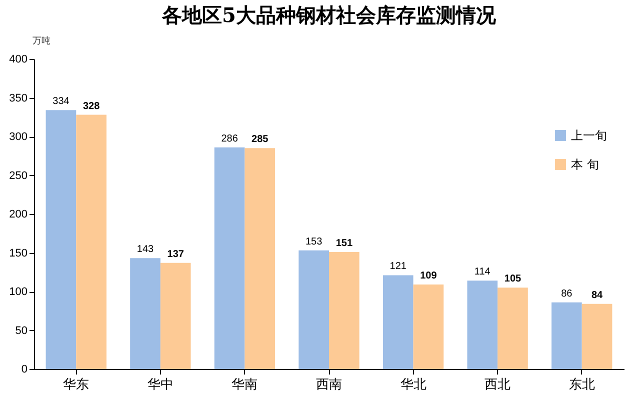 The width and height of the screenshot is (636, 405). What do you see at coordinates (21, 330) in the screenshot?
I see `y-tick-label: 50` at bounding box center [21, 330].